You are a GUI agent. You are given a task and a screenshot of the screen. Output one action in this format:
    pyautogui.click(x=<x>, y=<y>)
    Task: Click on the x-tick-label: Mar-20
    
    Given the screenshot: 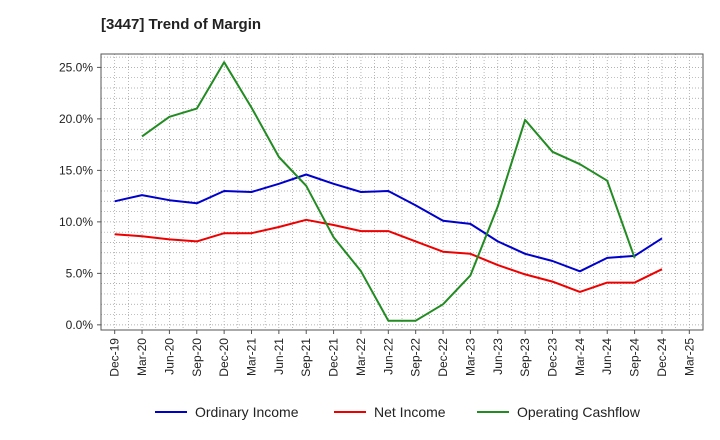 What is the action you would take?
    pyautogui.click(x=142, y=357)
    